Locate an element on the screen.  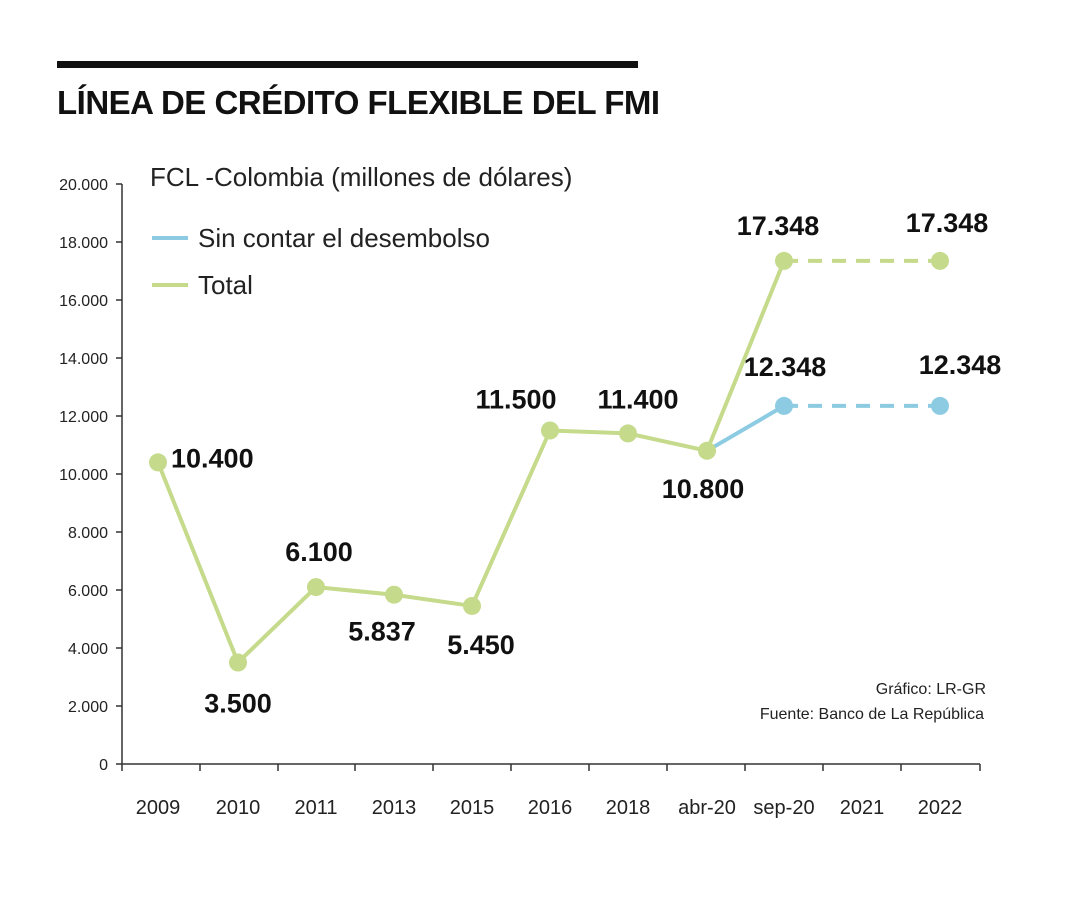
x-tick-label: 2015 is located at coordinates (472, 808).